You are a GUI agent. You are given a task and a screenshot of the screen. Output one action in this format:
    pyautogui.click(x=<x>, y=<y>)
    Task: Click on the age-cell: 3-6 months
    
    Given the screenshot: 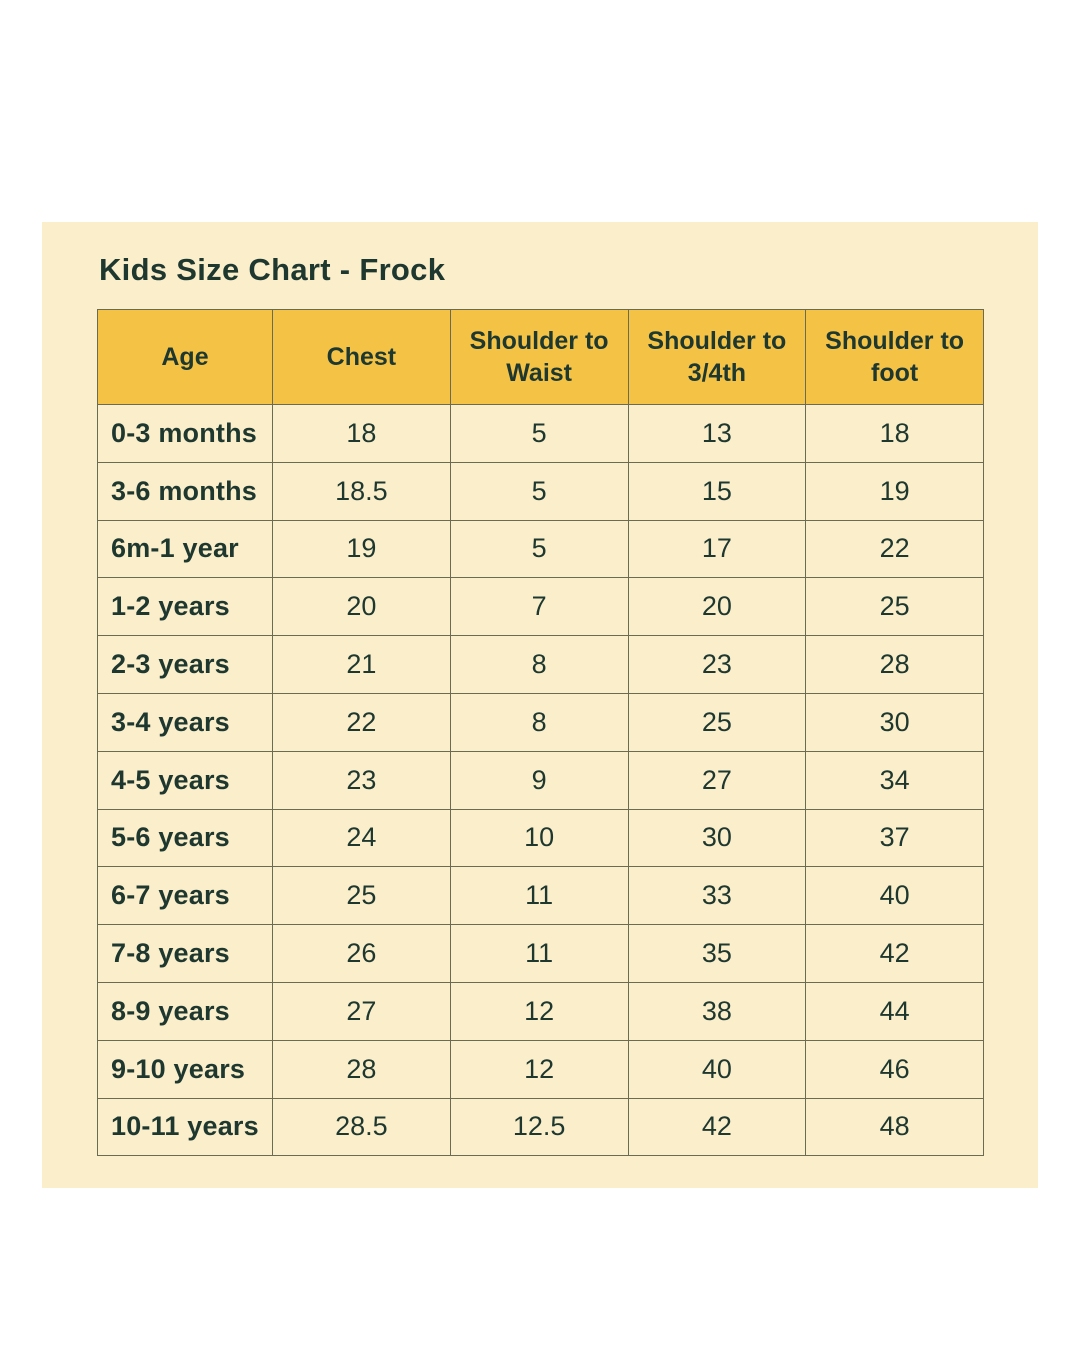 What is the action you would take?
    pyautogui.click(x=185, y=491)
    